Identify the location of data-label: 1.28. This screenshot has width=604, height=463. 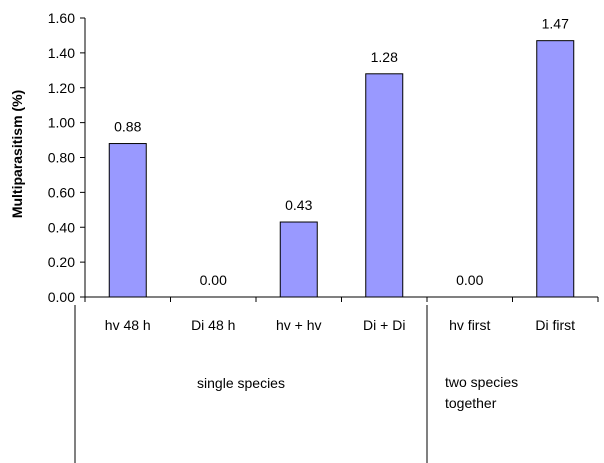
(384, 57).